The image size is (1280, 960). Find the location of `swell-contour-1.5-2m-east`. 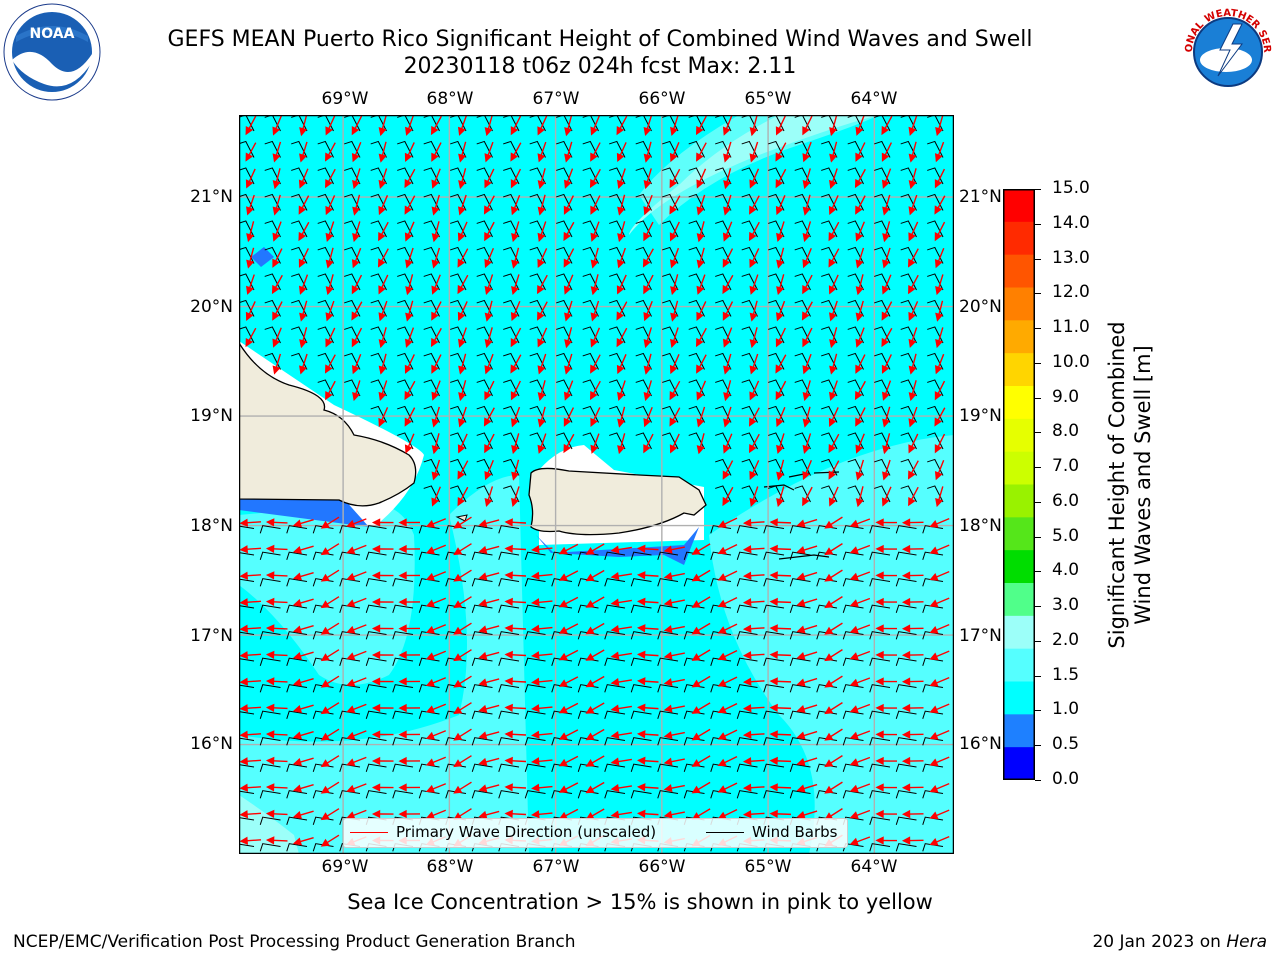

swell-contour-1.5-2m-east is located at coordinates (831, 644).